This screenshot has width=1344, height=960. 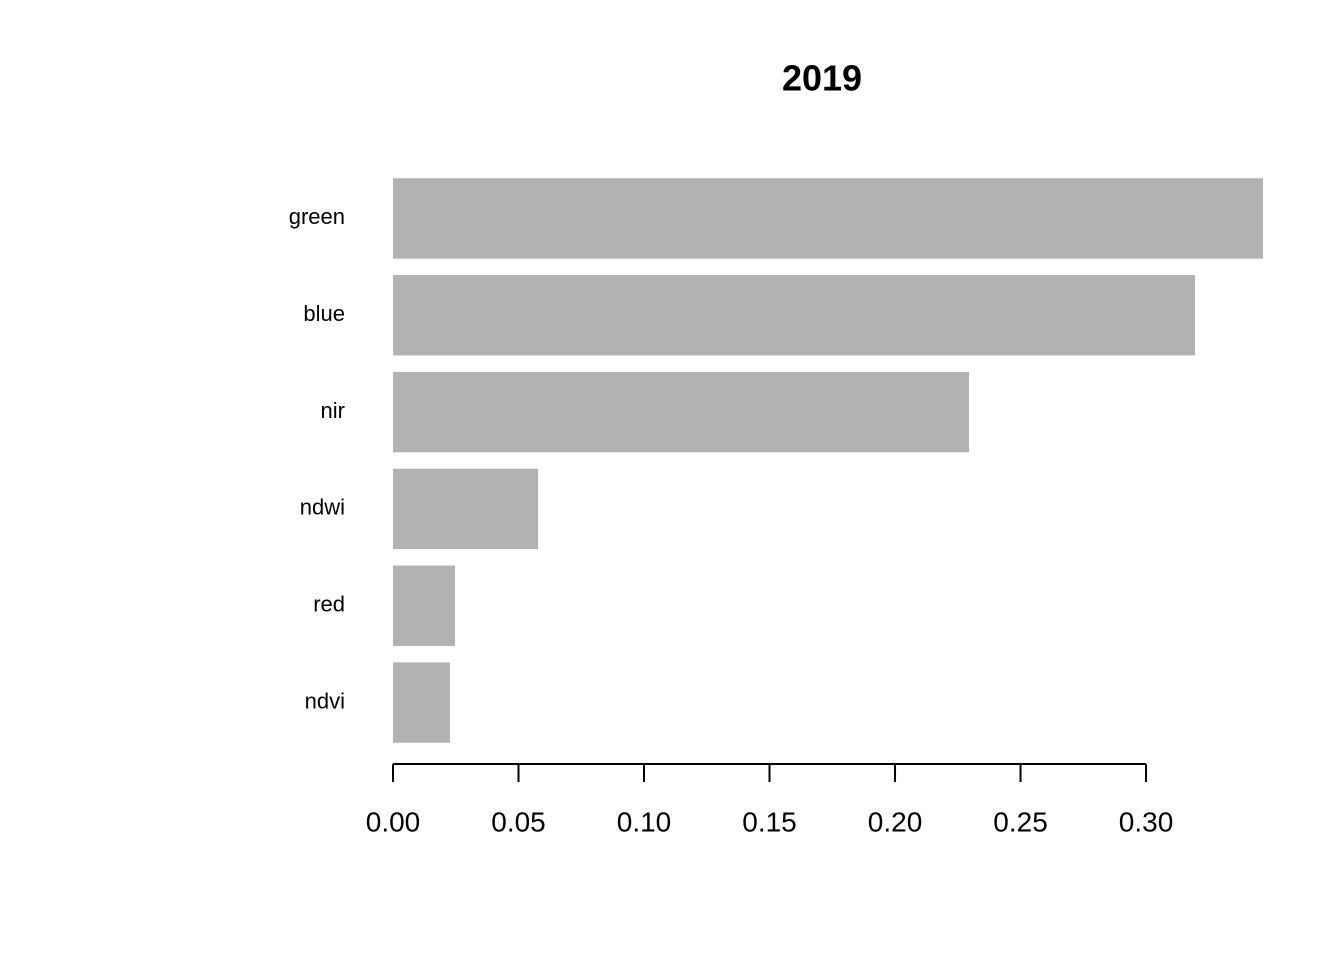 What do you see at coordinates (317, 216) in the screenshot?
I see `y-tick-label: green` at bounding box center [317, 216].